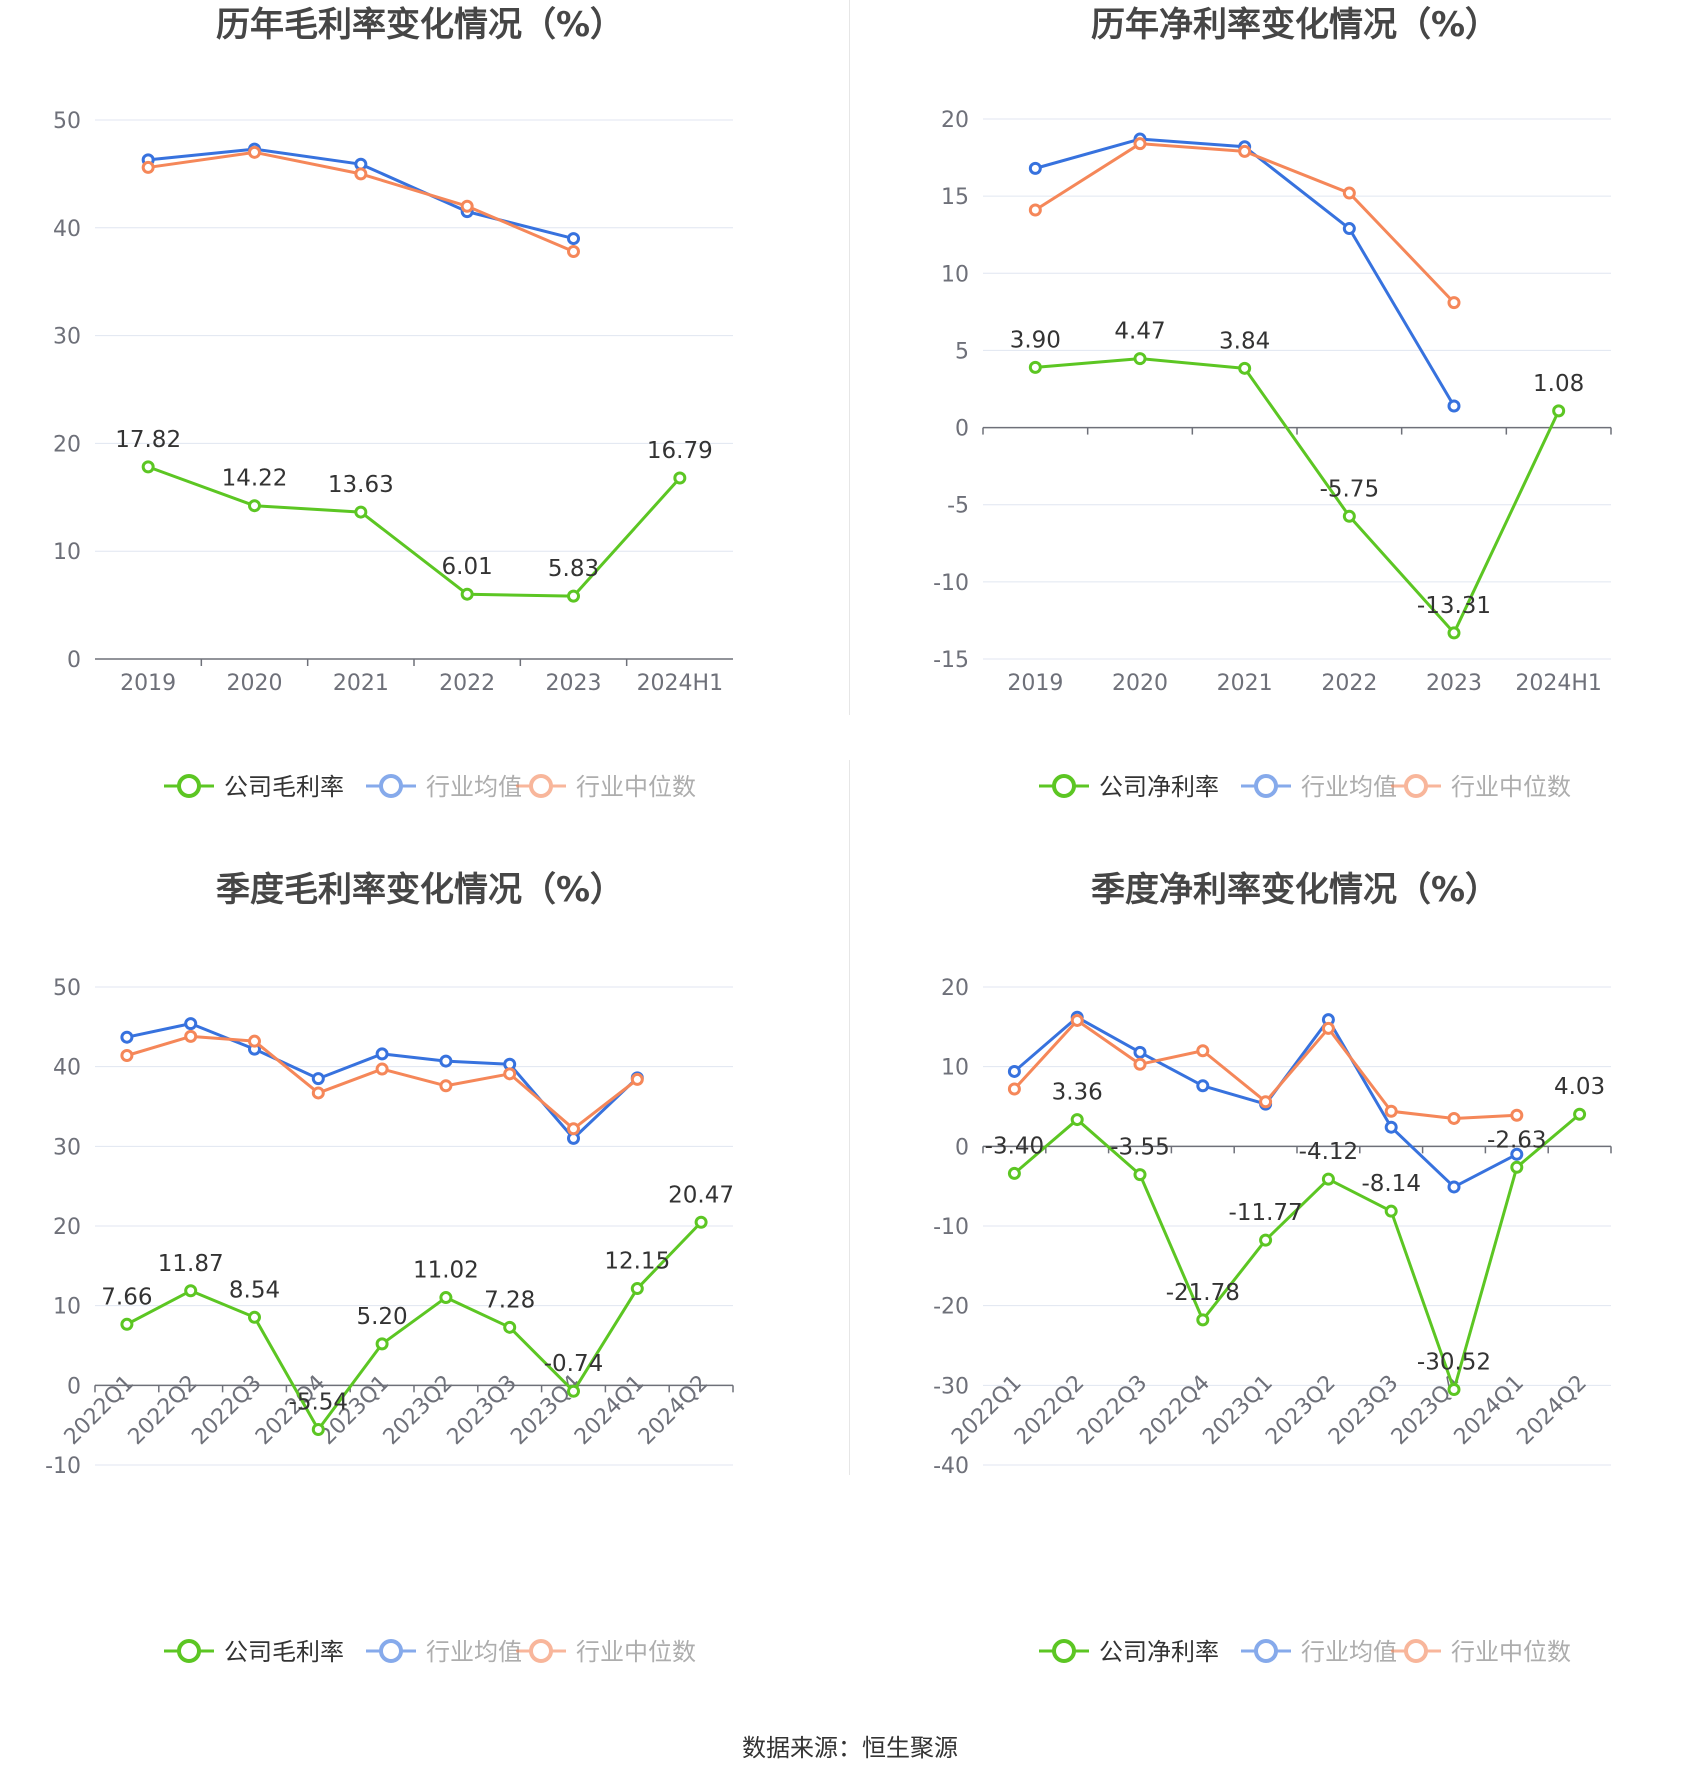 The image size is (1700, 1782). What do you see at coordinates (1295, 890) in the screenshot?
I see `chart-title: 季度净利率变化情况（%）` at bounding box center [1295, 890].